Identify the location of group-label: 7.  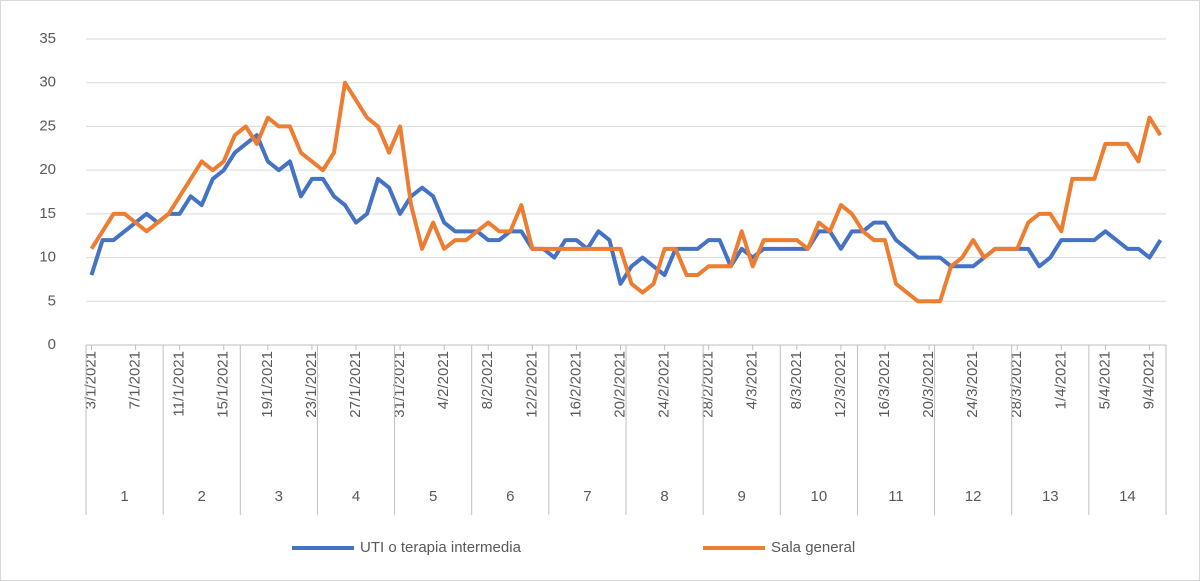
(587, 496).